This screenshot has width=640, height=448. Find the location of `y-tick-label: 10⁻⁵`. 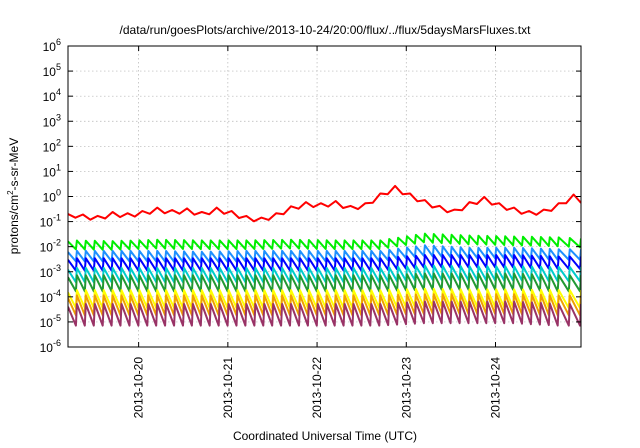

y-tick-label: 10⁻⁵ is located at coordinates (50, 321).